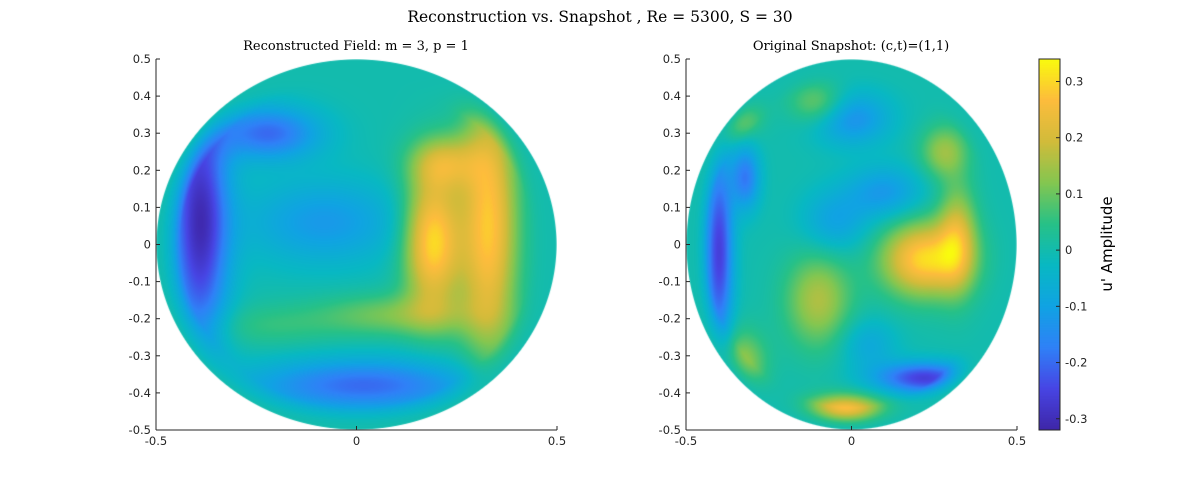 This screenshot has height=480, width=1200. Describe the element at coordinates (1076, 419) in the screenshot. I see `colorbar-tick-label: -0.3` at that location.